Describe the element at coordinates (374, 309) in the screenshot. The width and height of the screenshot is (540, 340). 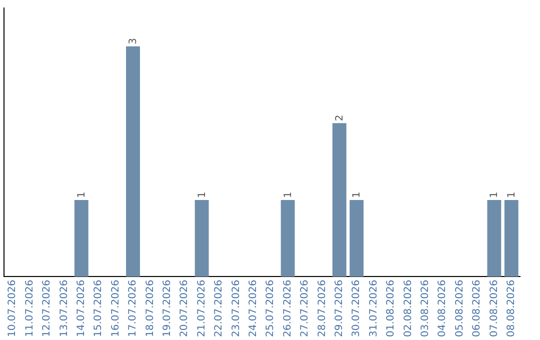
I see `x-tick-label: 31.07.2026` at that location.